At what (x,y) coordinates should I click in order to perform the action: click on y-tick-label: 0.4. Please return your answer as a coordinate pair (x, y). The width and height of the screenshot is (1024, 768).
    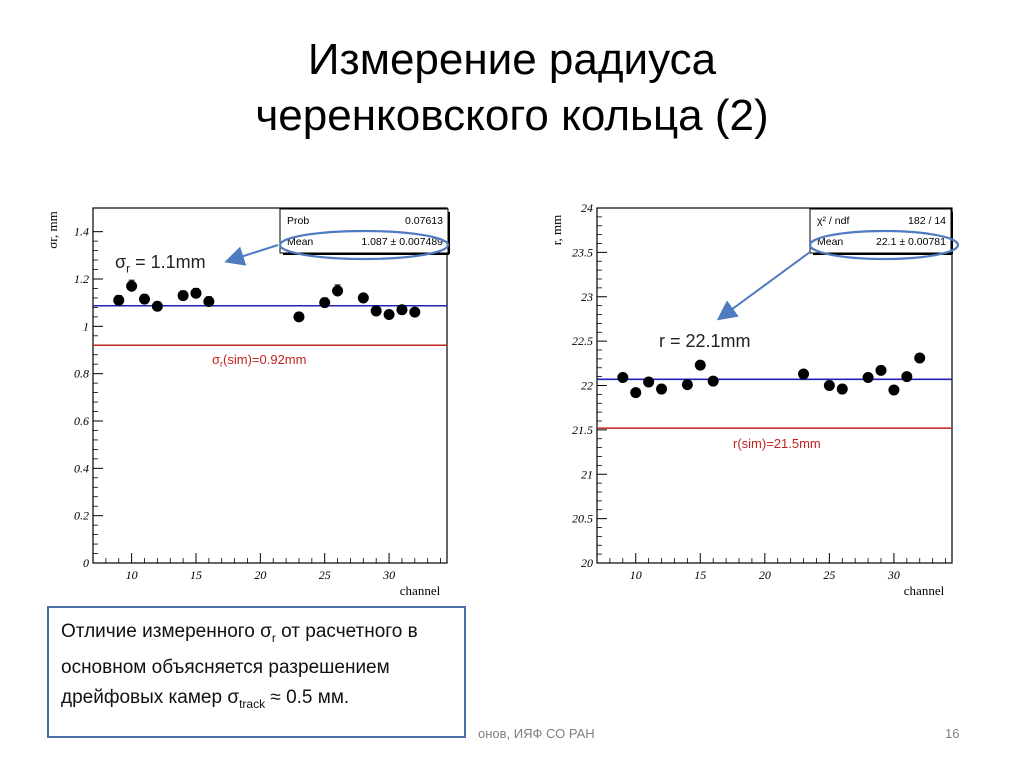
    Looking at the image, I should click on (81, 468).